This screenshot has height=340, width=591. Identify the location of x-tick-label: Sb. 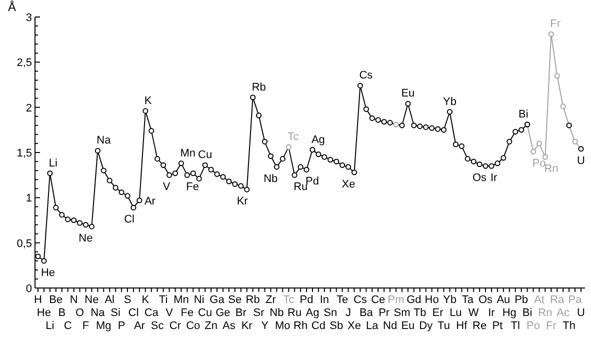
(337, 326).